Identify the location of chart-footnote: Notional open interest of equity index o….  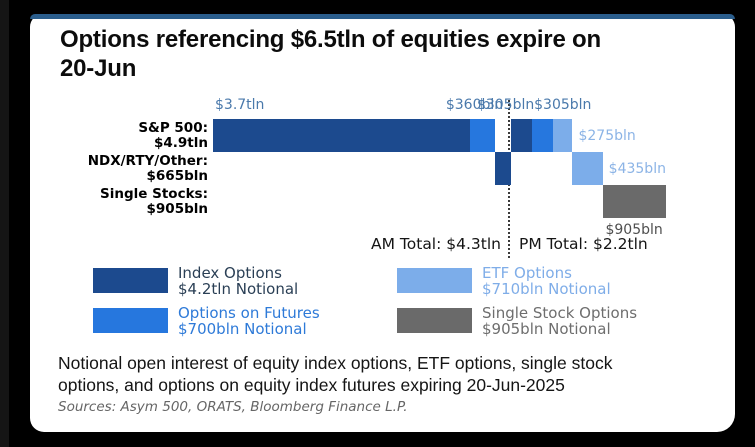
(335, 374).